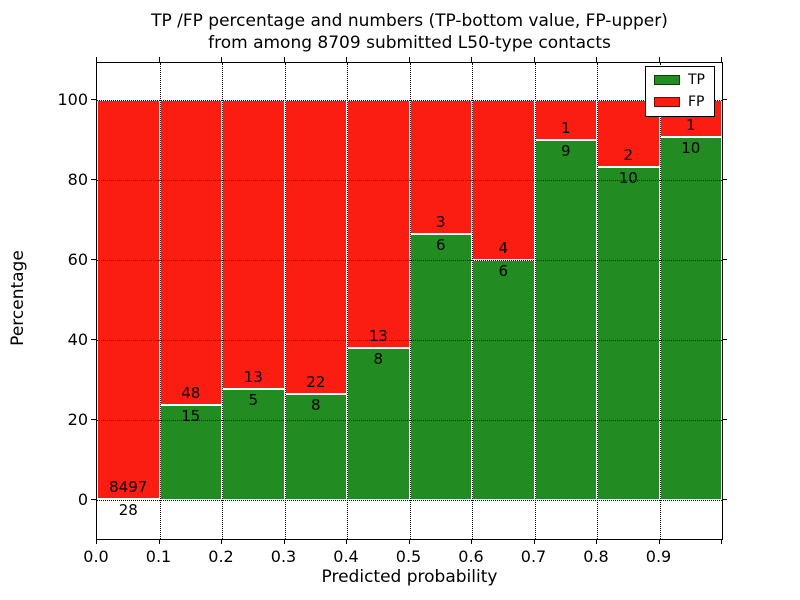 The width and height of the screenshot is (800, 600). What do you see at coordinates (409, 577) in the screenshot?
I see `x-axis-label: Predicted probability` at bounding box center [409, 577].